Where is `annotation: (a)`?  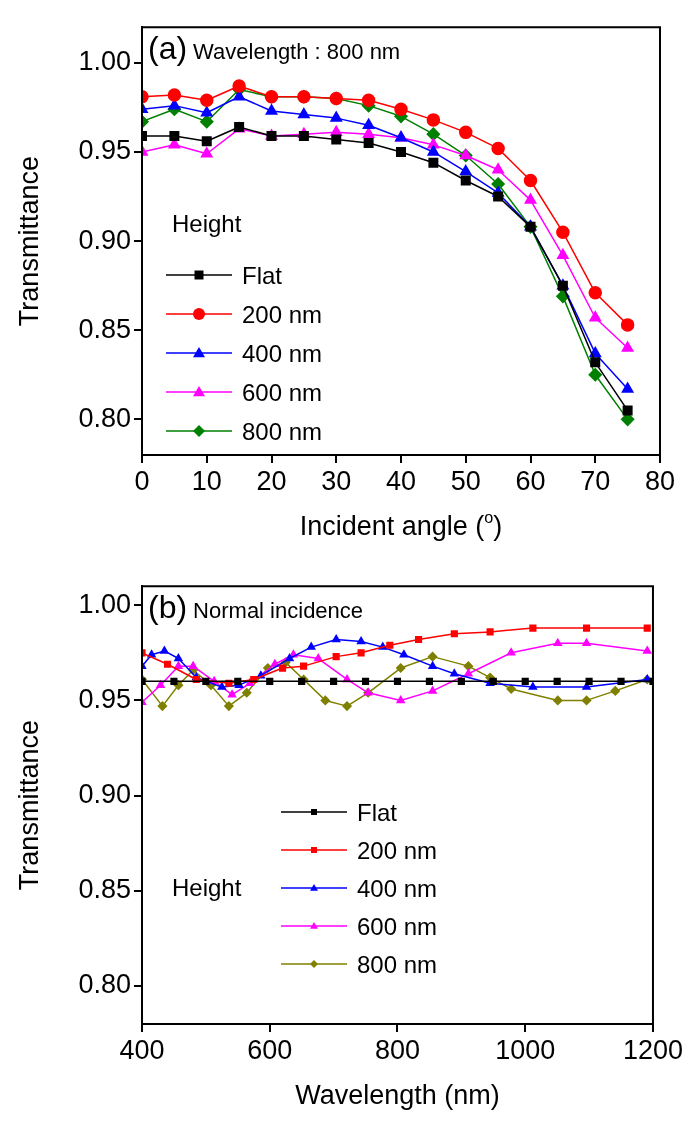
annotation: (a) is located at coordinates (168, 48).